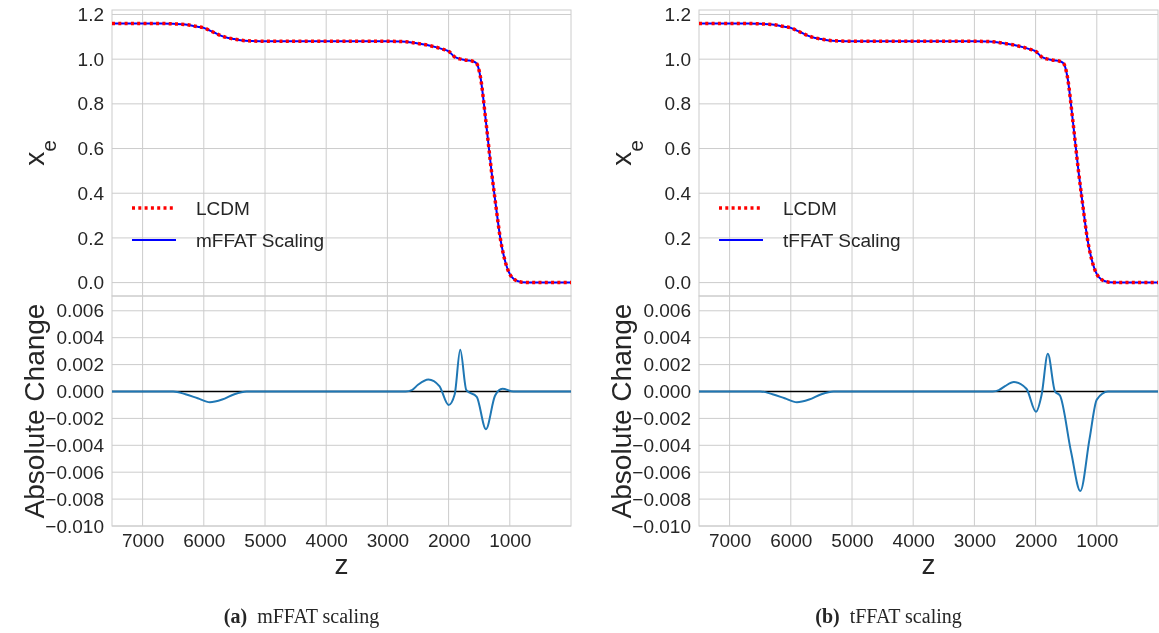 This screenshot has width=1159, height=633. I want to click on text: (a) mFFAT scaling, so click(301, 616).